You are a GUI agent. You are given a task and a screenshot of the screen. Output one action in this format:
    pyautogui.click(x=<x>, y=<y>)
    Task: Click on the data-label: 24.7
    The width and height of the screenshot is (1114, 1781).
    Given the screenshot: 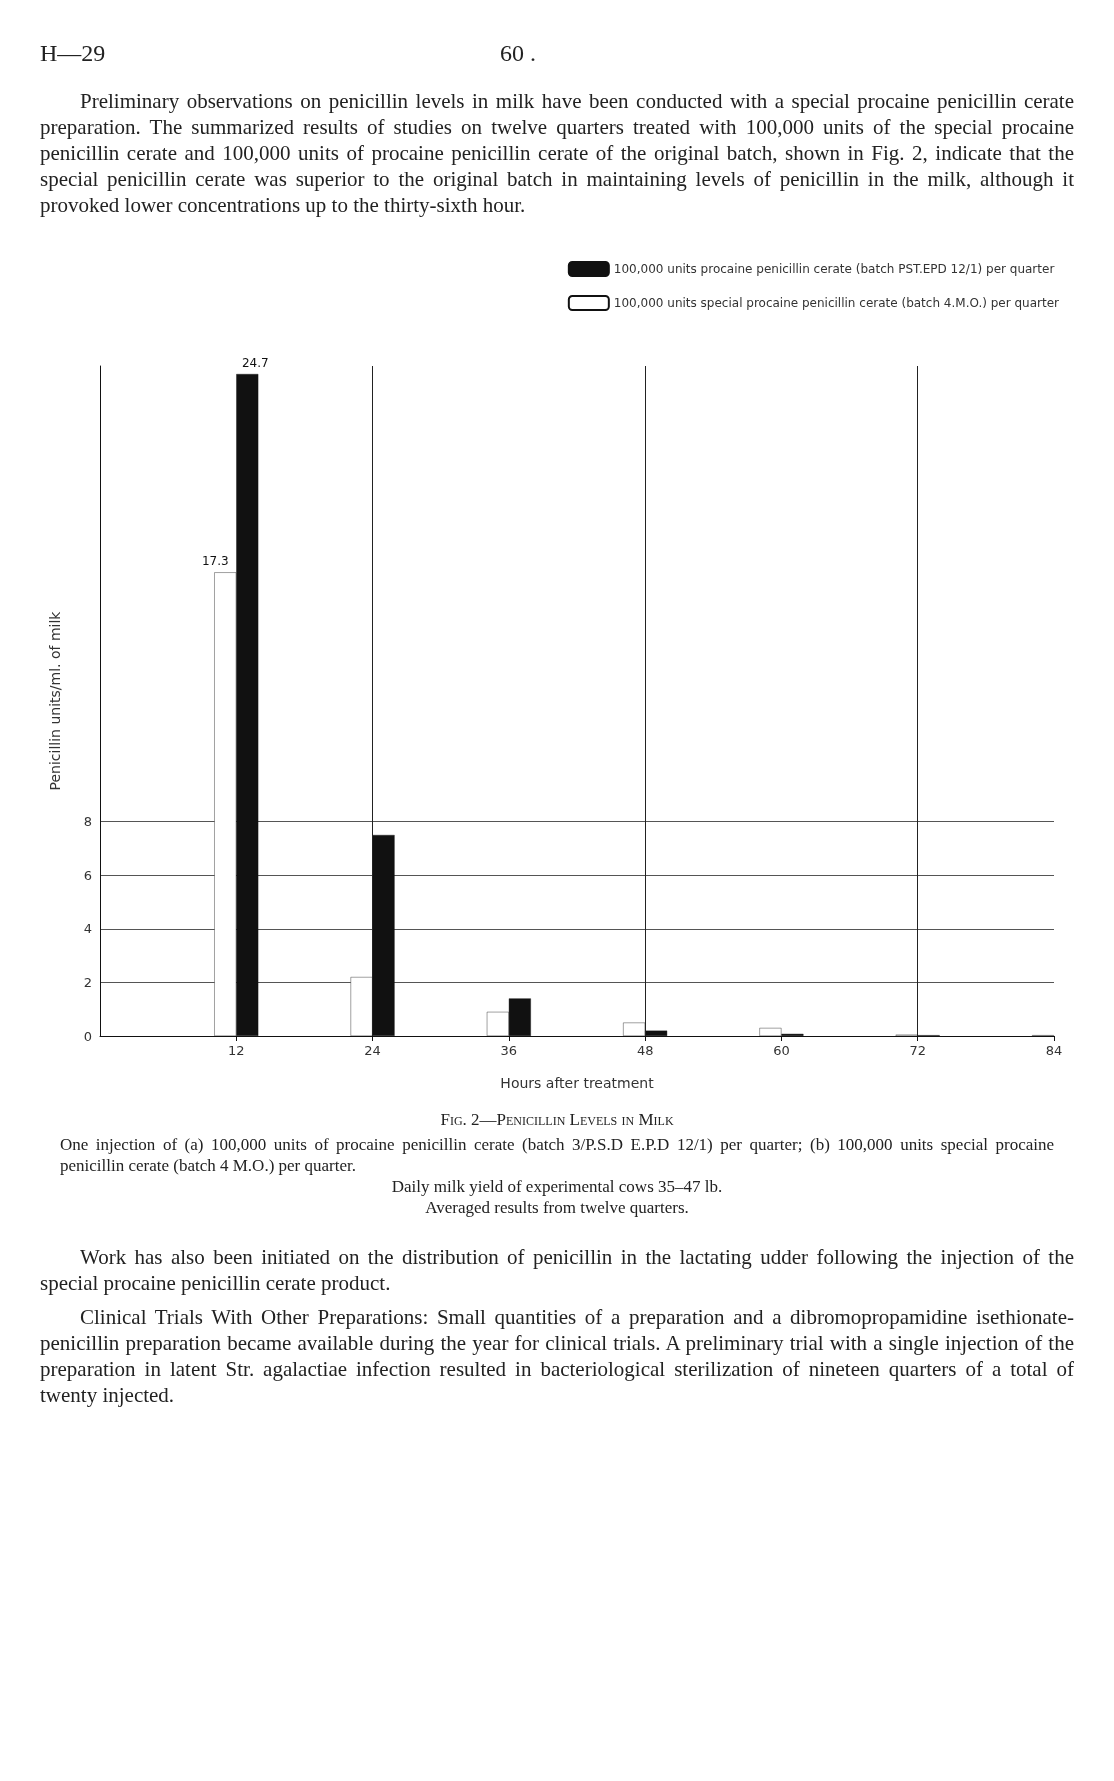 What is the action you would take?
    pyautogui.click(x=255, y=363)
    